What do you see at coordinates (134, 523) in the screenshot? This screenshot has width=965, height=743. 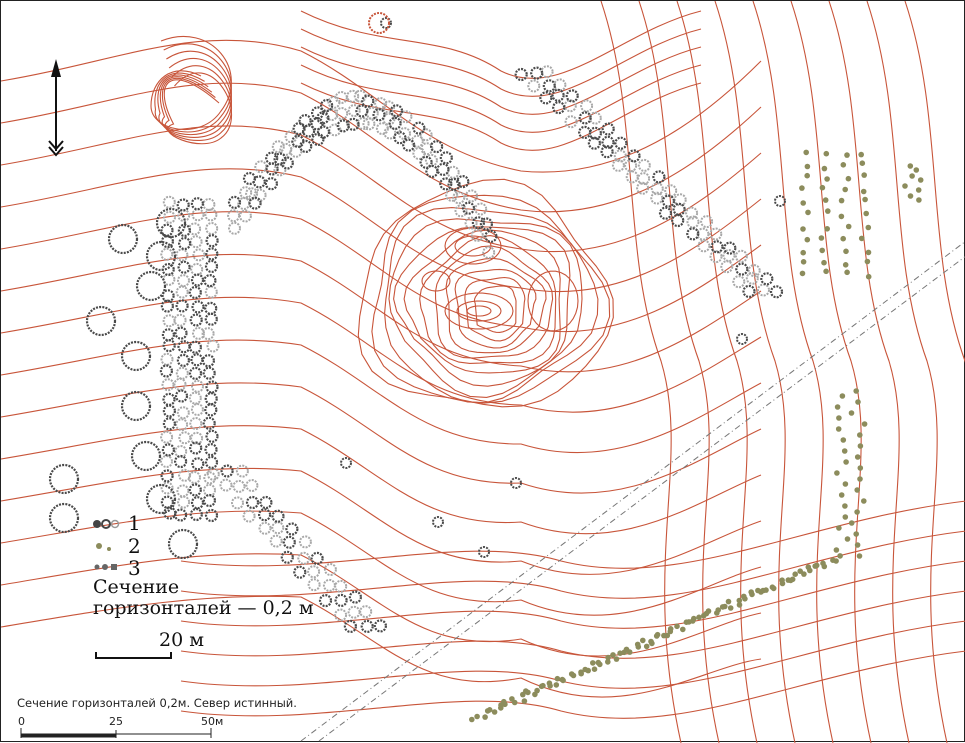 I see `legend-label-1: 1` at bounding box center [134, 523].